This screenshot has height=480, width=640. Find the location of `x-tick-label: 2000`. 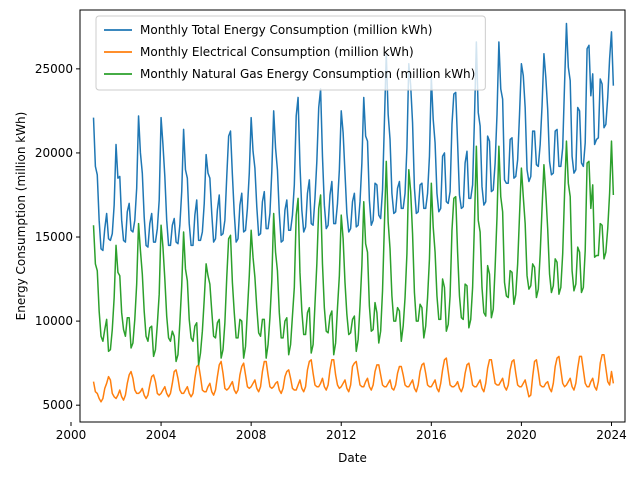

x-tick-label: 2000 is located at coordinates (71, 435).